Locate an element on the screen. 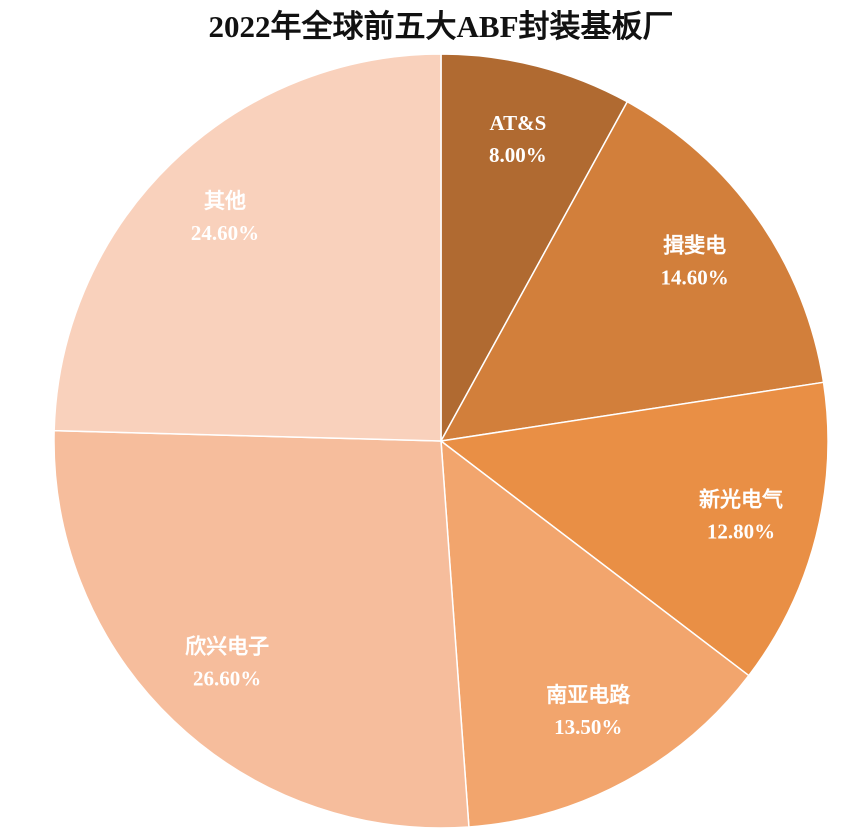 This screenshot has width=855, height=835. slice-value-label: 14.60% is located at coordinates (695, 277).